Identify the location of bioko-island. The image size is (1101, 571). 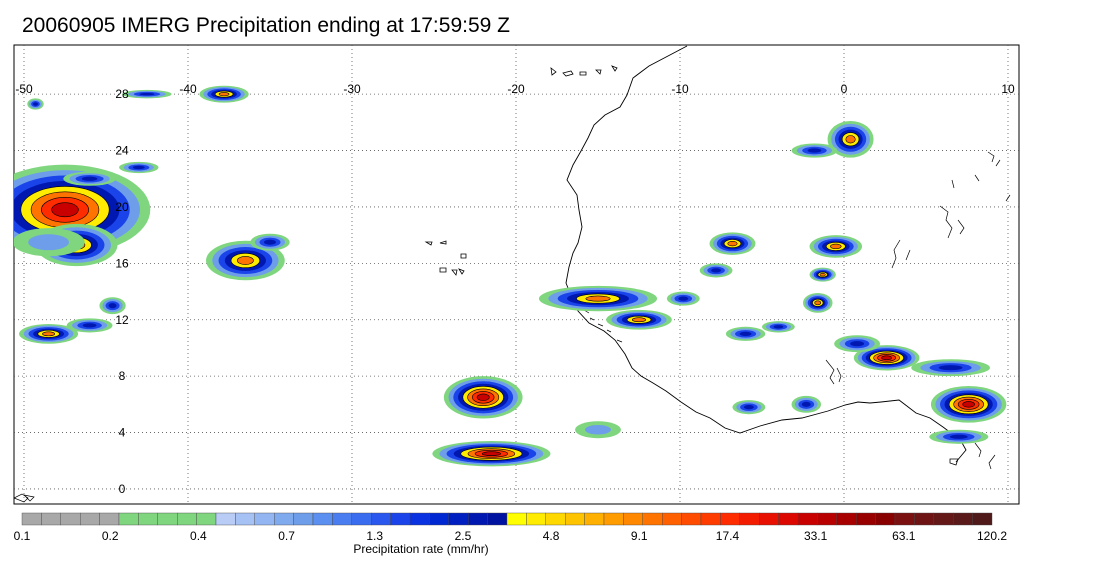
(954, 462).